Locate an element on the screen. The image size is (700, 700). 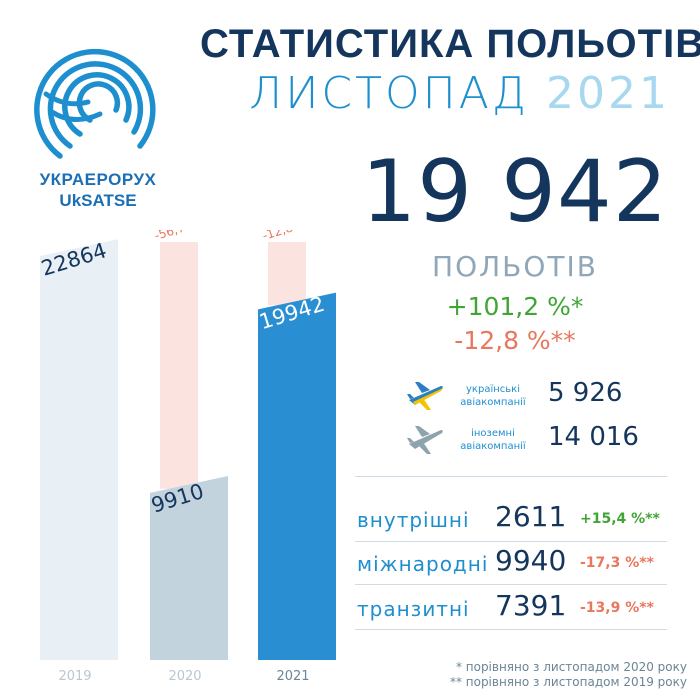
airplane-icon is located at coordinates (425, 440).